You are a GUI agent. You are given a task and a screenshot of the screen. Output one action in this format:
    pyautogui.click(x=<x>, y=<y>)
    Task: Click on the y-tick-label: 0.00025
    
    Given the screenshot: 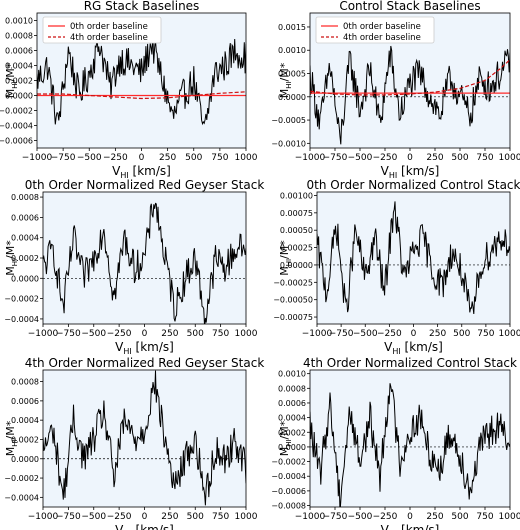 What is the action you would take?
    pyautogui.click(x=296, y=248)
    